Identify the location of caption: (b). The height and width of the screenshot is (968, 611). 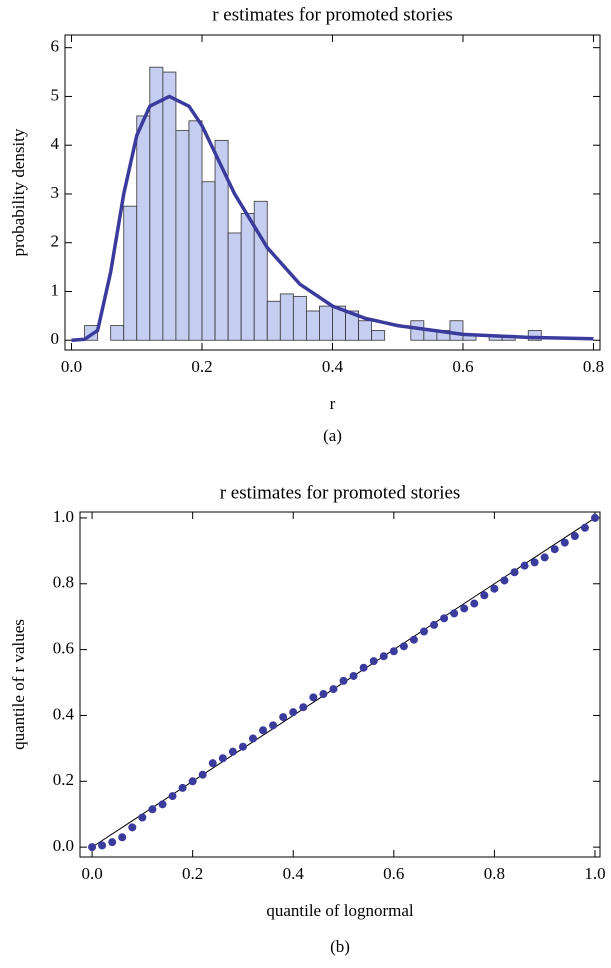
(340, 946).